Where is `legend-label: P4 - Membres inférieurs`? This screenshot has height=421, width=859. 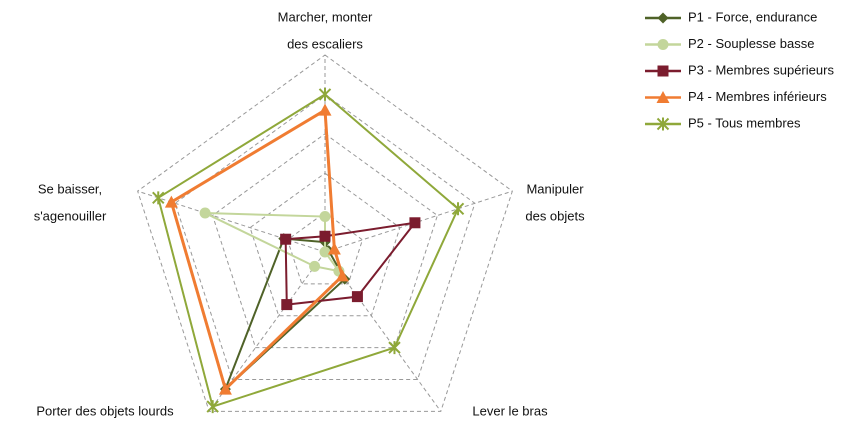
legend-label: P4 - Membres inférieurs is located at coordinates (757, 96).